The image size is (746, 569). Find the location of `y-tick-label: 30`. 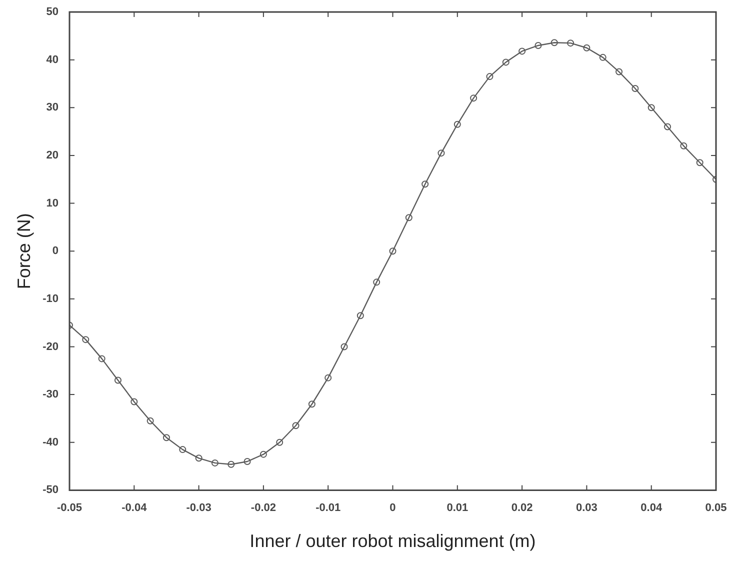

y-tick-label: 30 is located at coordinates (52, 108).